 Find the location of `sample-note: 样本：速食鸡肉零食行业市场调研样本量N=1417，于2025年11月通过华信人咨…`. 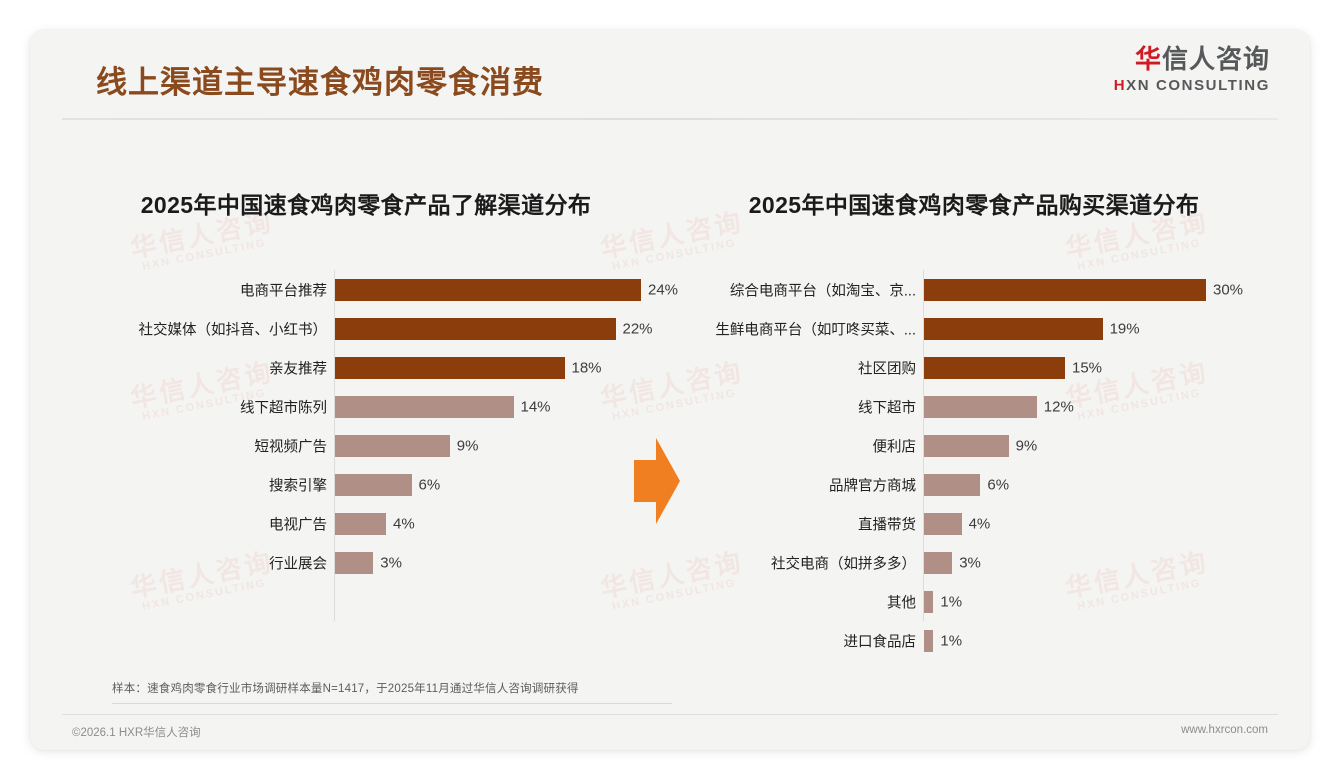

sample-note: 样本：速食鸡肉零食行业市场调研样本量N=1417，于2025年11月通过华信人咨… is located at coordinates (345, 689).